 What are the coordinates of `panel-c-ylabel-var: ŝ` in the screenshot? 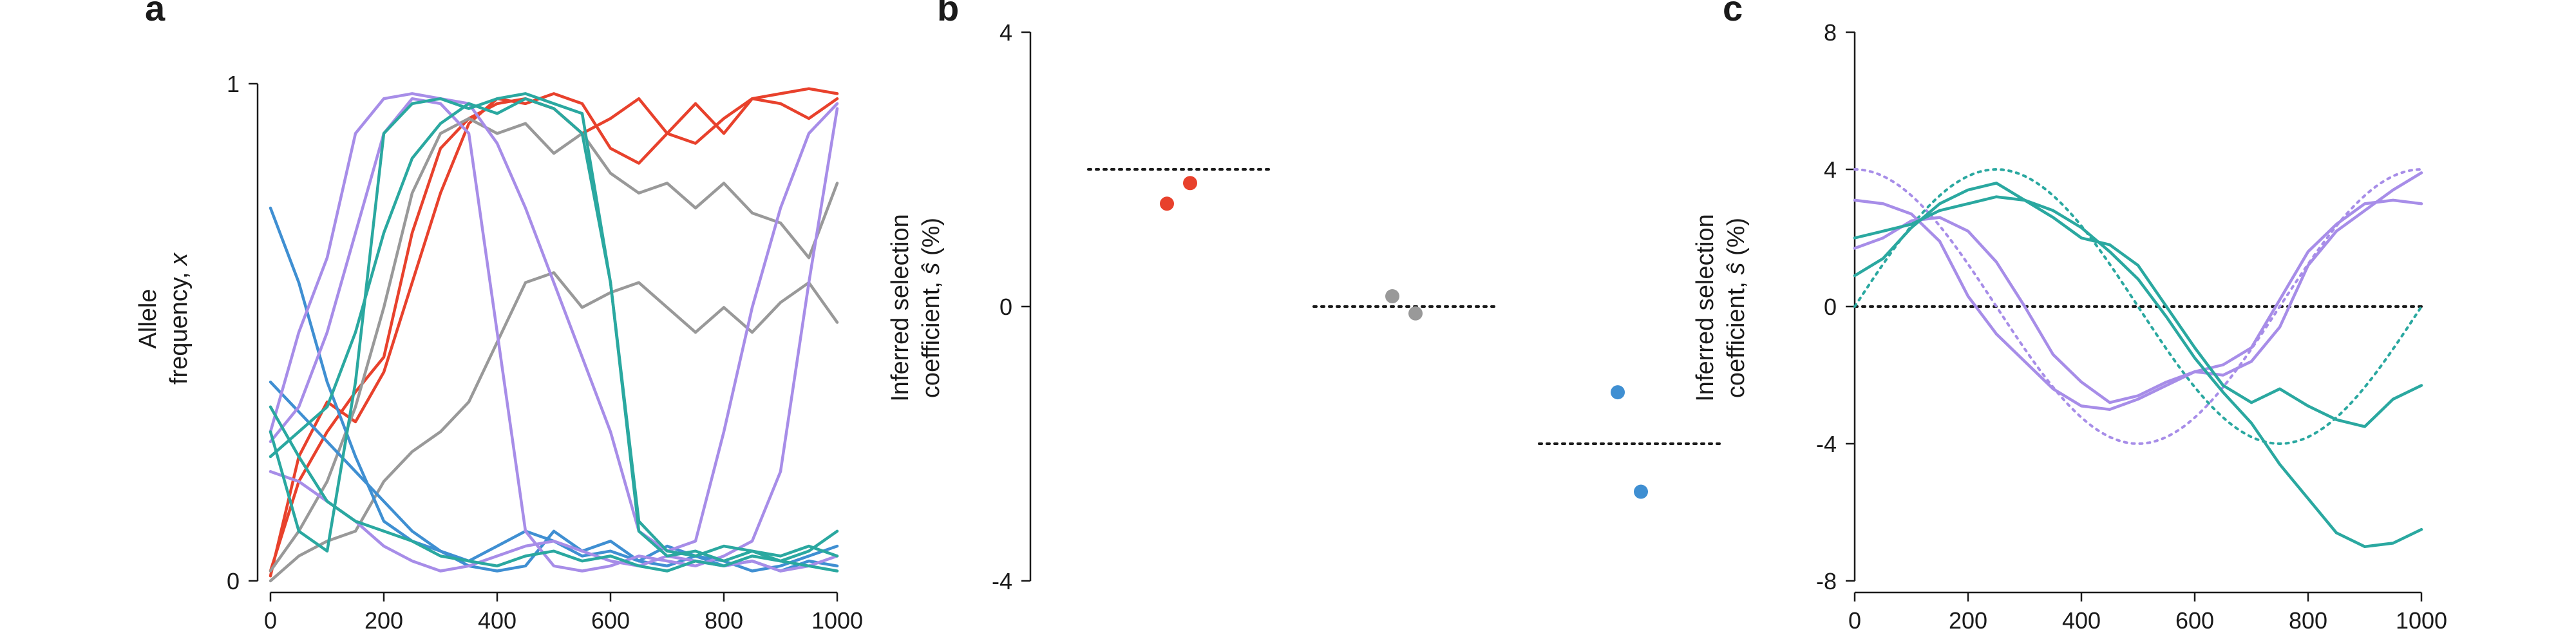 It's located at (1737, 269).